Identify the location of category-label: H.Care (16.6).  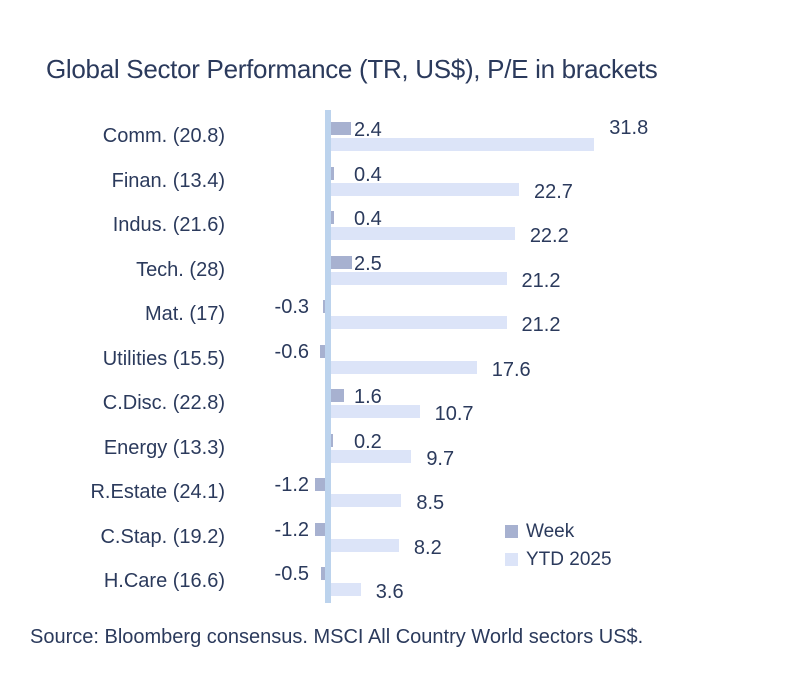
(164, 581).